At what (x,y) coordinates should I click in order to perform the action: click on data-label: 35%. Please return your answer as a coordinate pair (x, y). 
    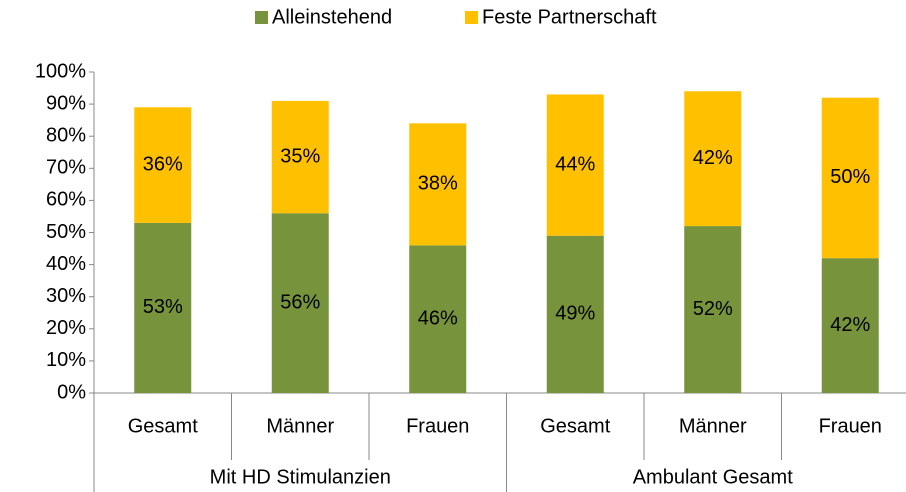
    Looking at the image, I should click on (300, 156).